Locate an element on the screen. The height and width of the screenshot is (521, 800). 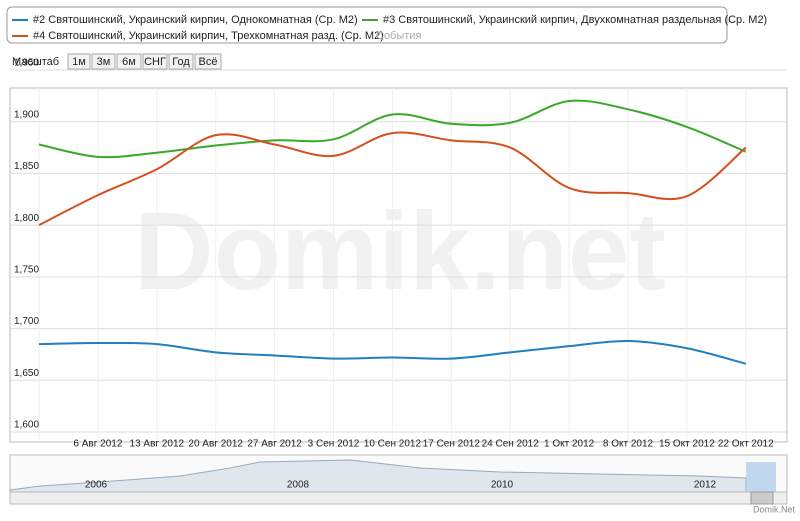
button-label: СНГ is located at coordinates (155, 62).